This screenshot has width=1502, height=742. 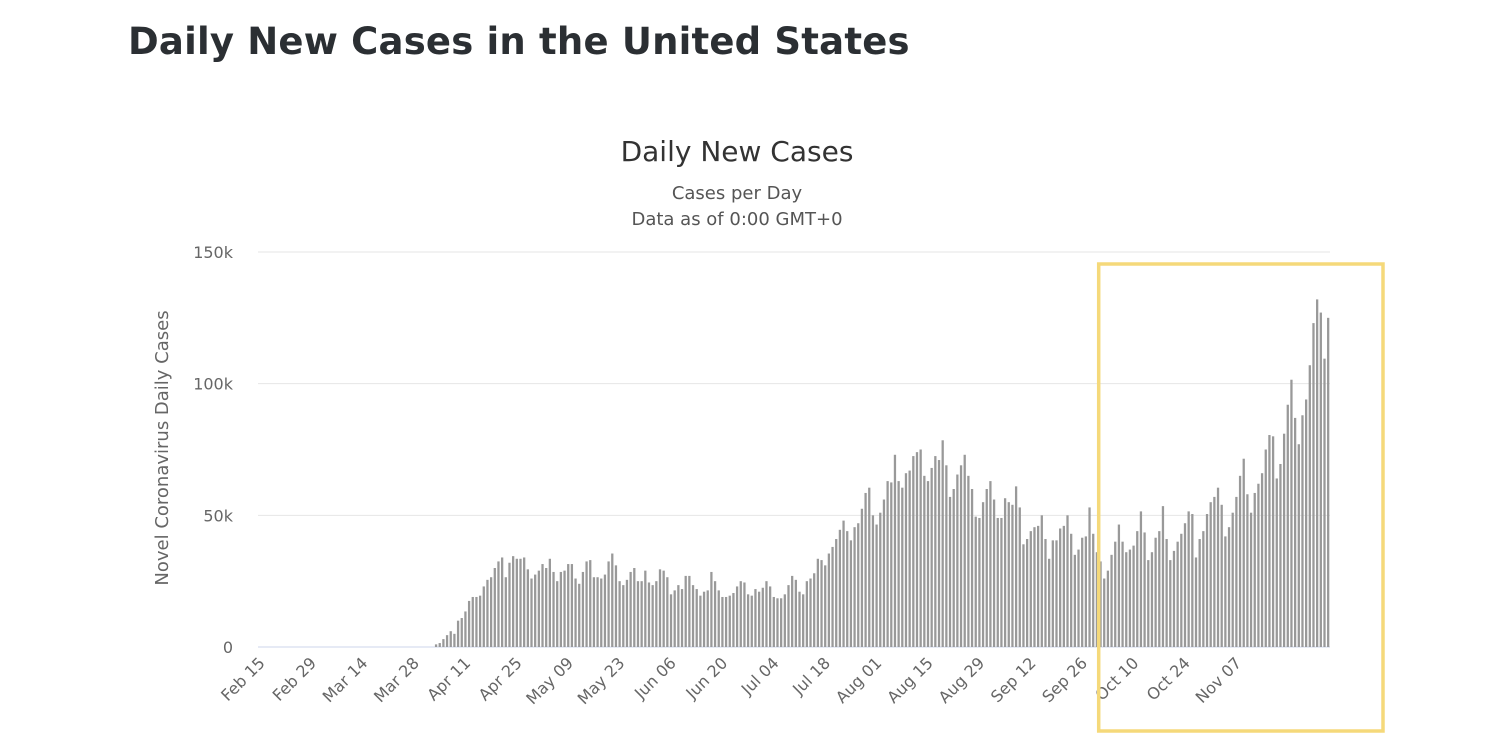 I want to click on x-tick-label: Jun 20, so click(x=706, y=678).